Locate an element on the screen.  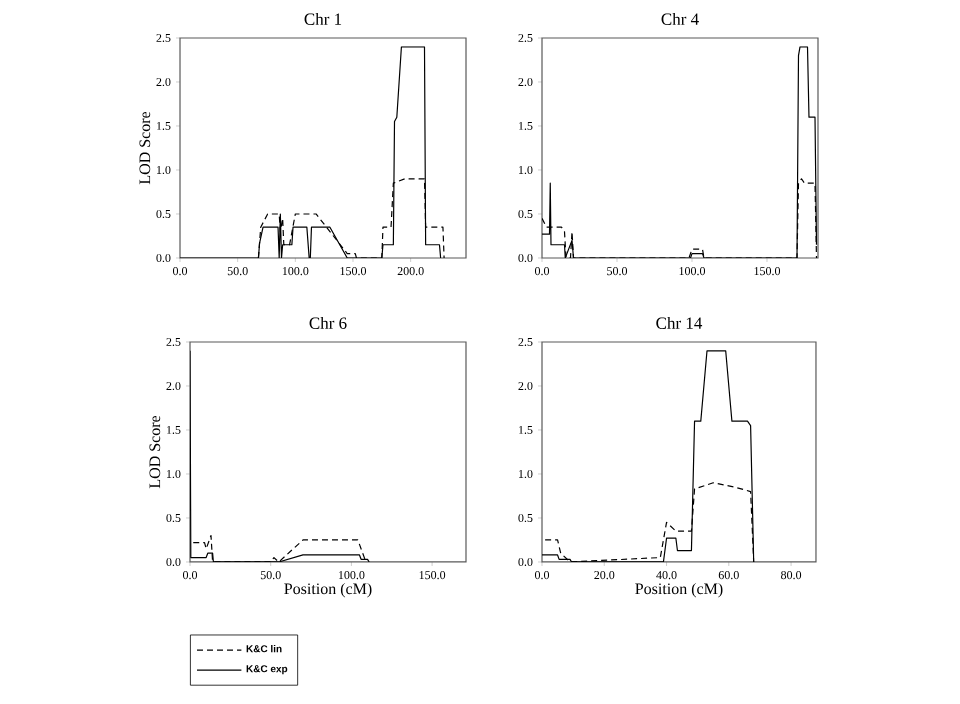
chart-title: Chr 4 is located at coordinates (680, 18).